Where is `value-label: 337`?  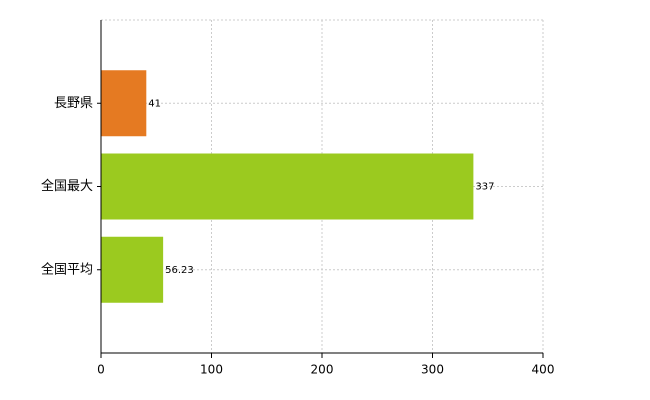
value-label: 337 is located at coordinates (484, 187).